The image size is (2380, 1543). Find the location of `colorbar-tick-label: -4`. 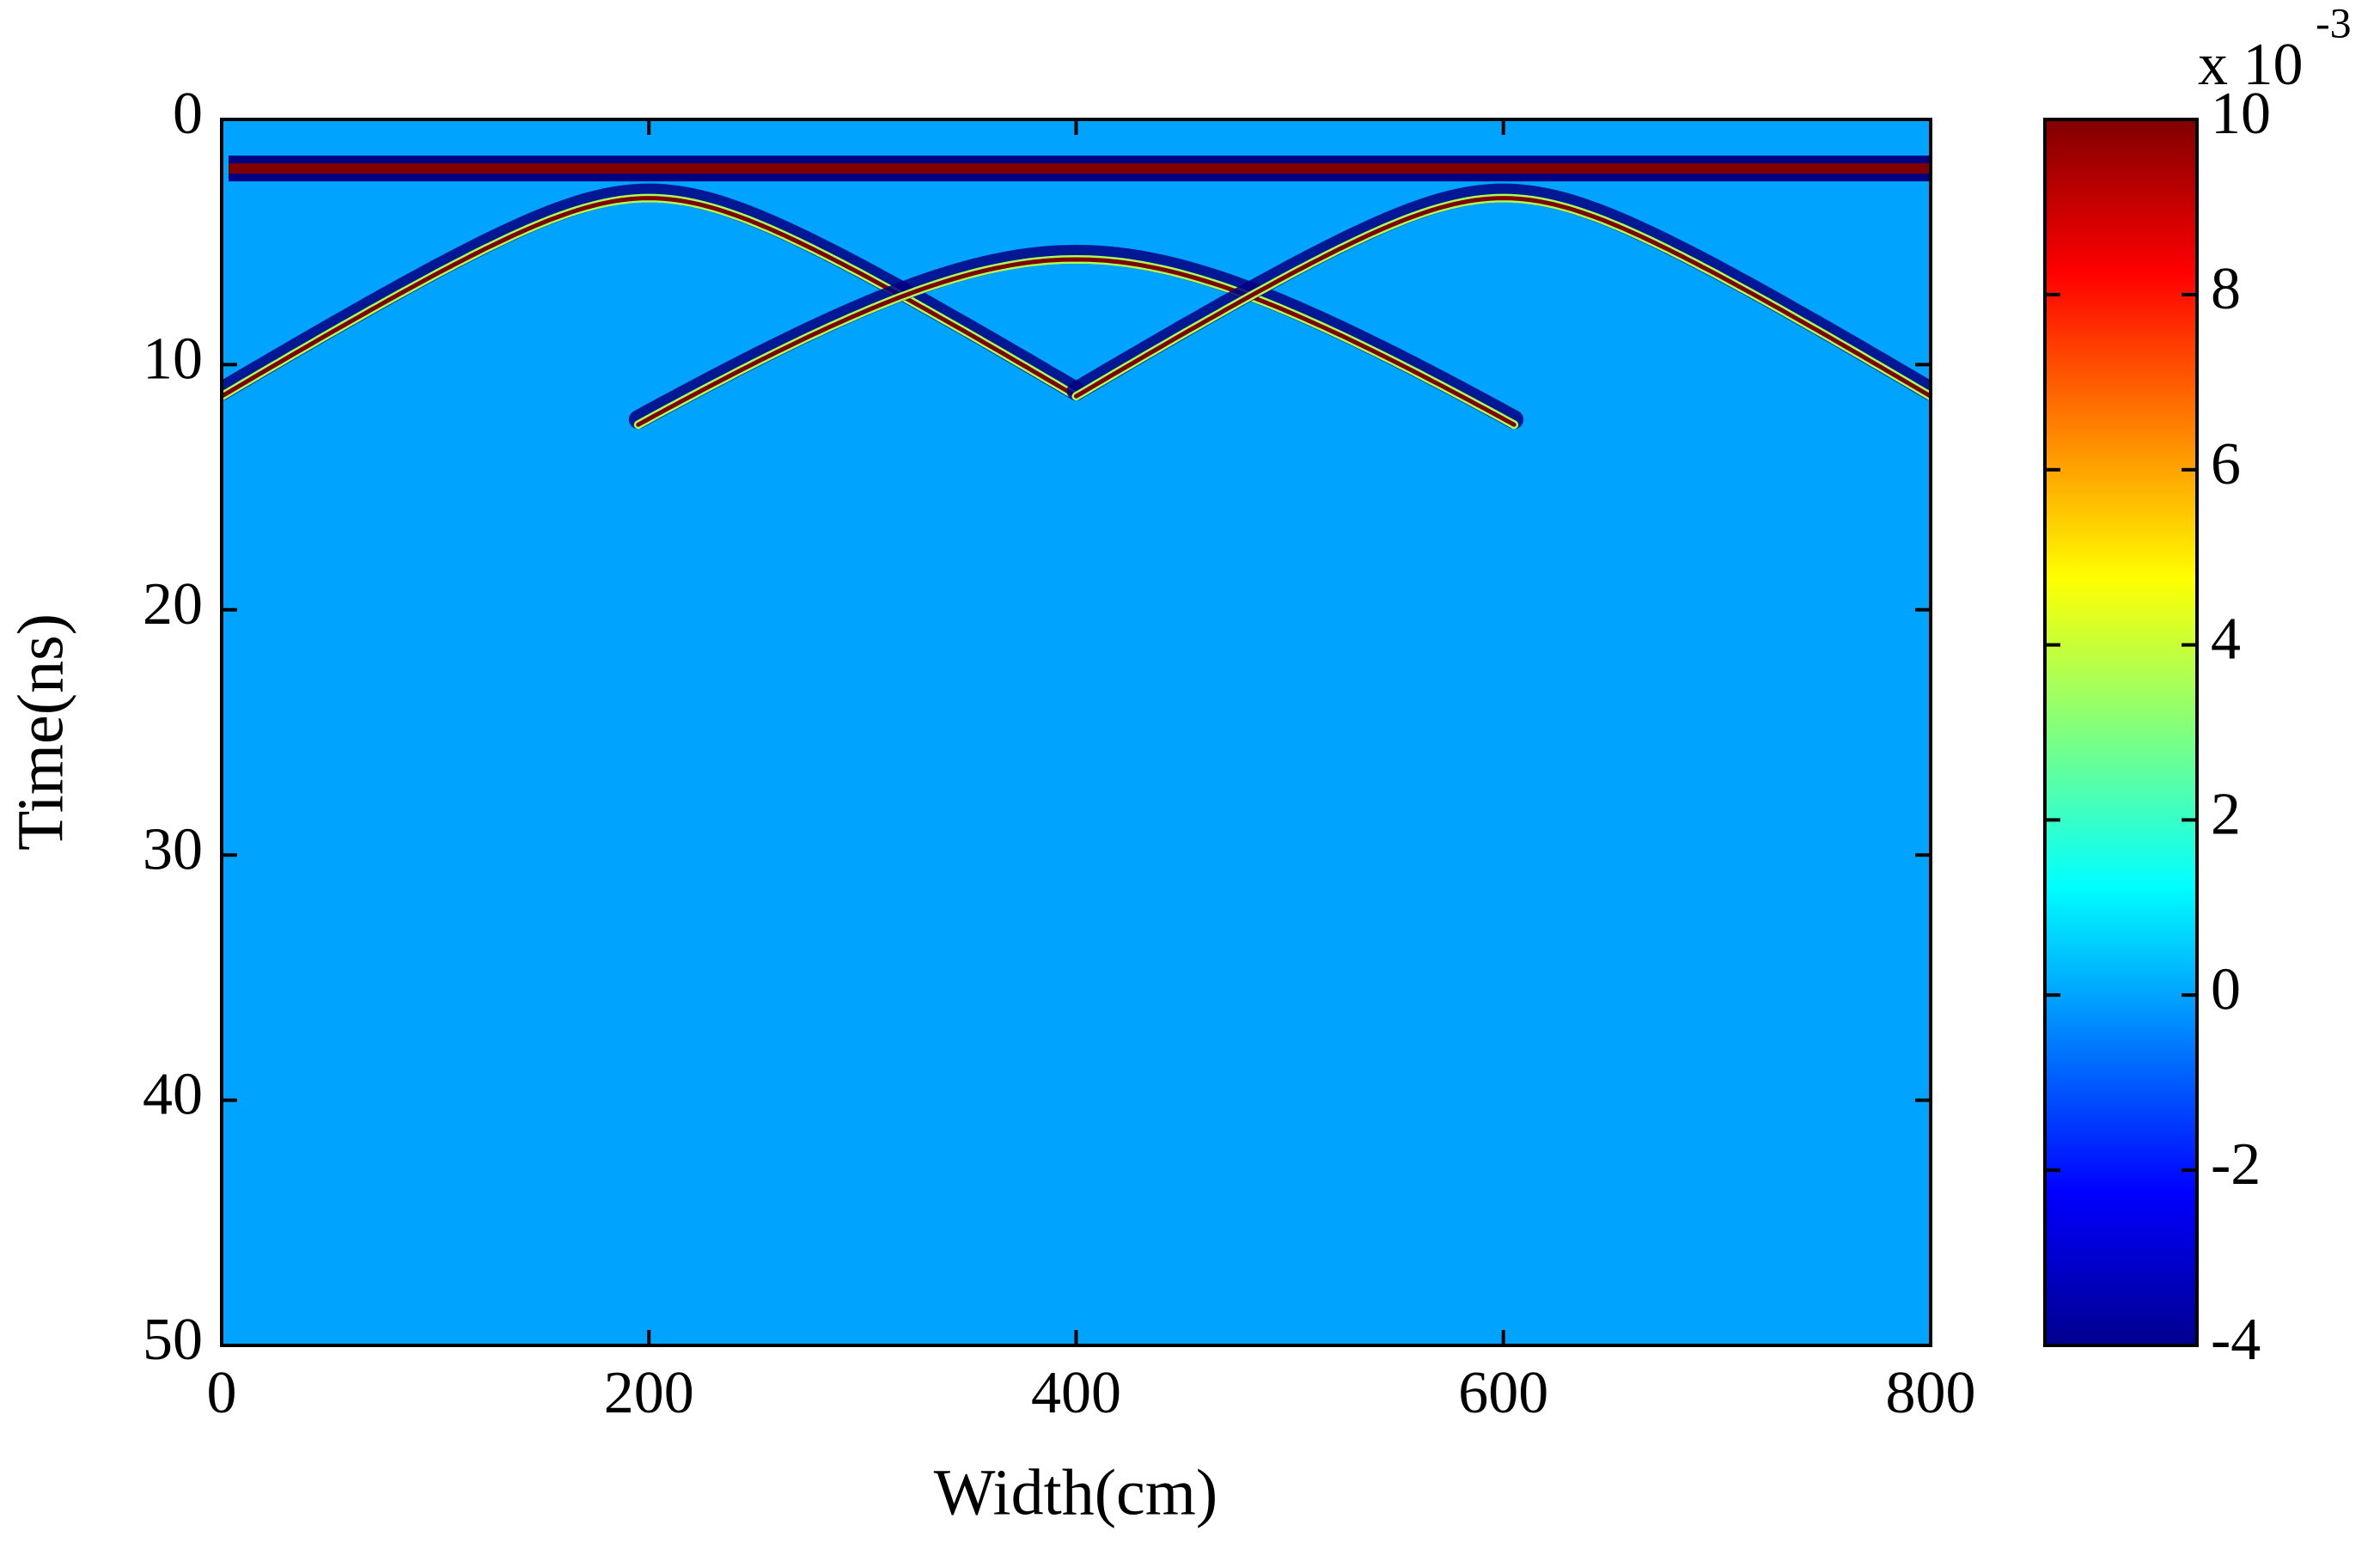

colorbar-tick-label: -4 is located at coordinates (2236, 1340).